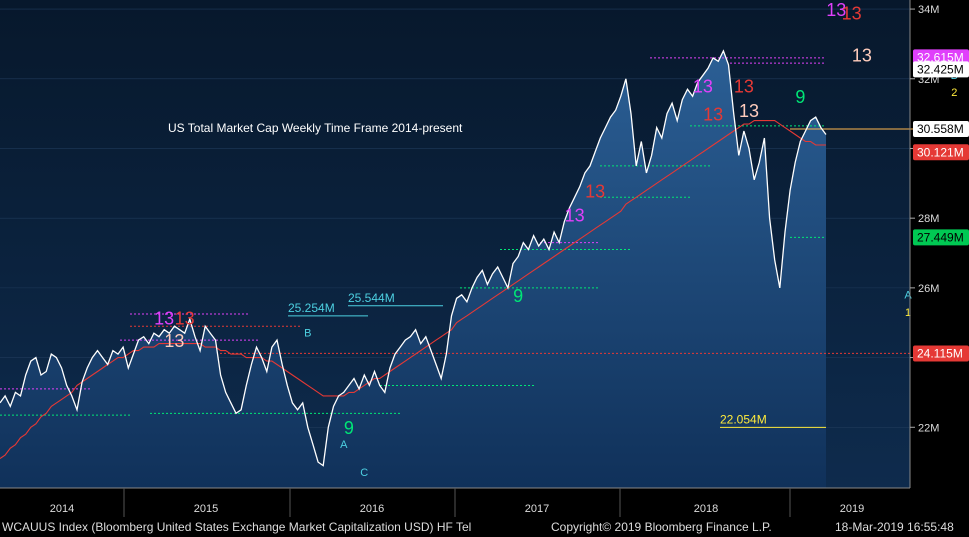  What do you see at coordinates (928, 219) in the screenshot?
I see `y-tick-label: 28M` at bounding box center [928, 219].